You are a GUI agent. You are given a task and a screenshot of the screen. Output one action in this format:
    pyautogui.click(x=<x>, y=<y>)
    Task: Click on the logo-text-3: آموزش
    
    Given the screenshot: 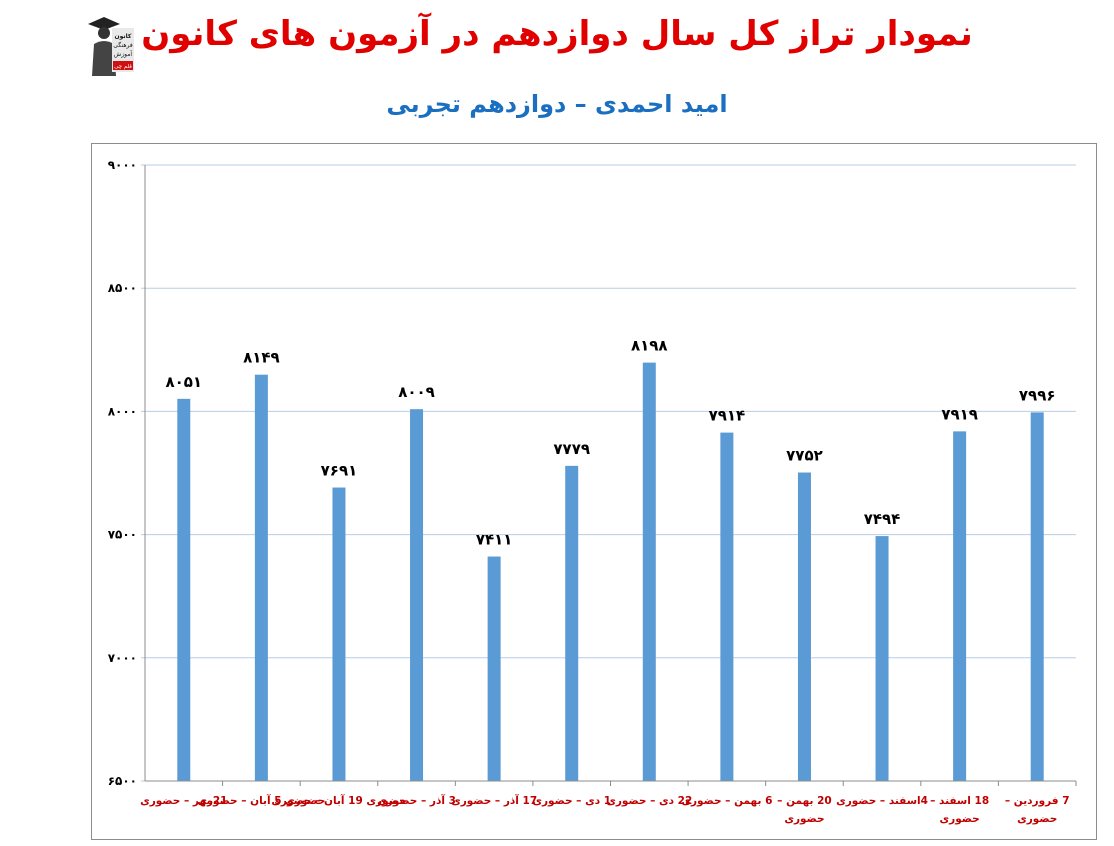 What is the action you would take?
    pyautogui.click(x=123, y=53)
    